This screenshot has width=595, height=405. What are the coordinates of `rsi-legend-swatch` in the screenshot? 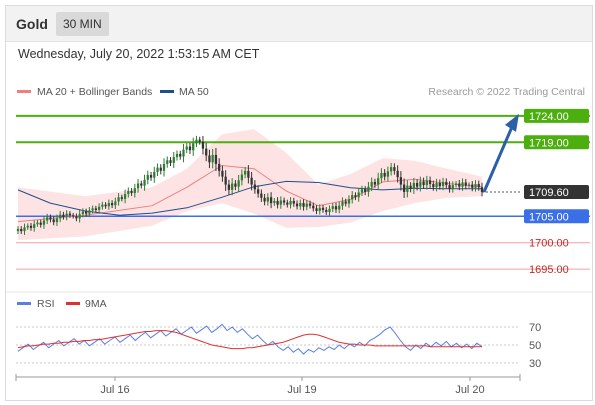 It's located at (24, 303).